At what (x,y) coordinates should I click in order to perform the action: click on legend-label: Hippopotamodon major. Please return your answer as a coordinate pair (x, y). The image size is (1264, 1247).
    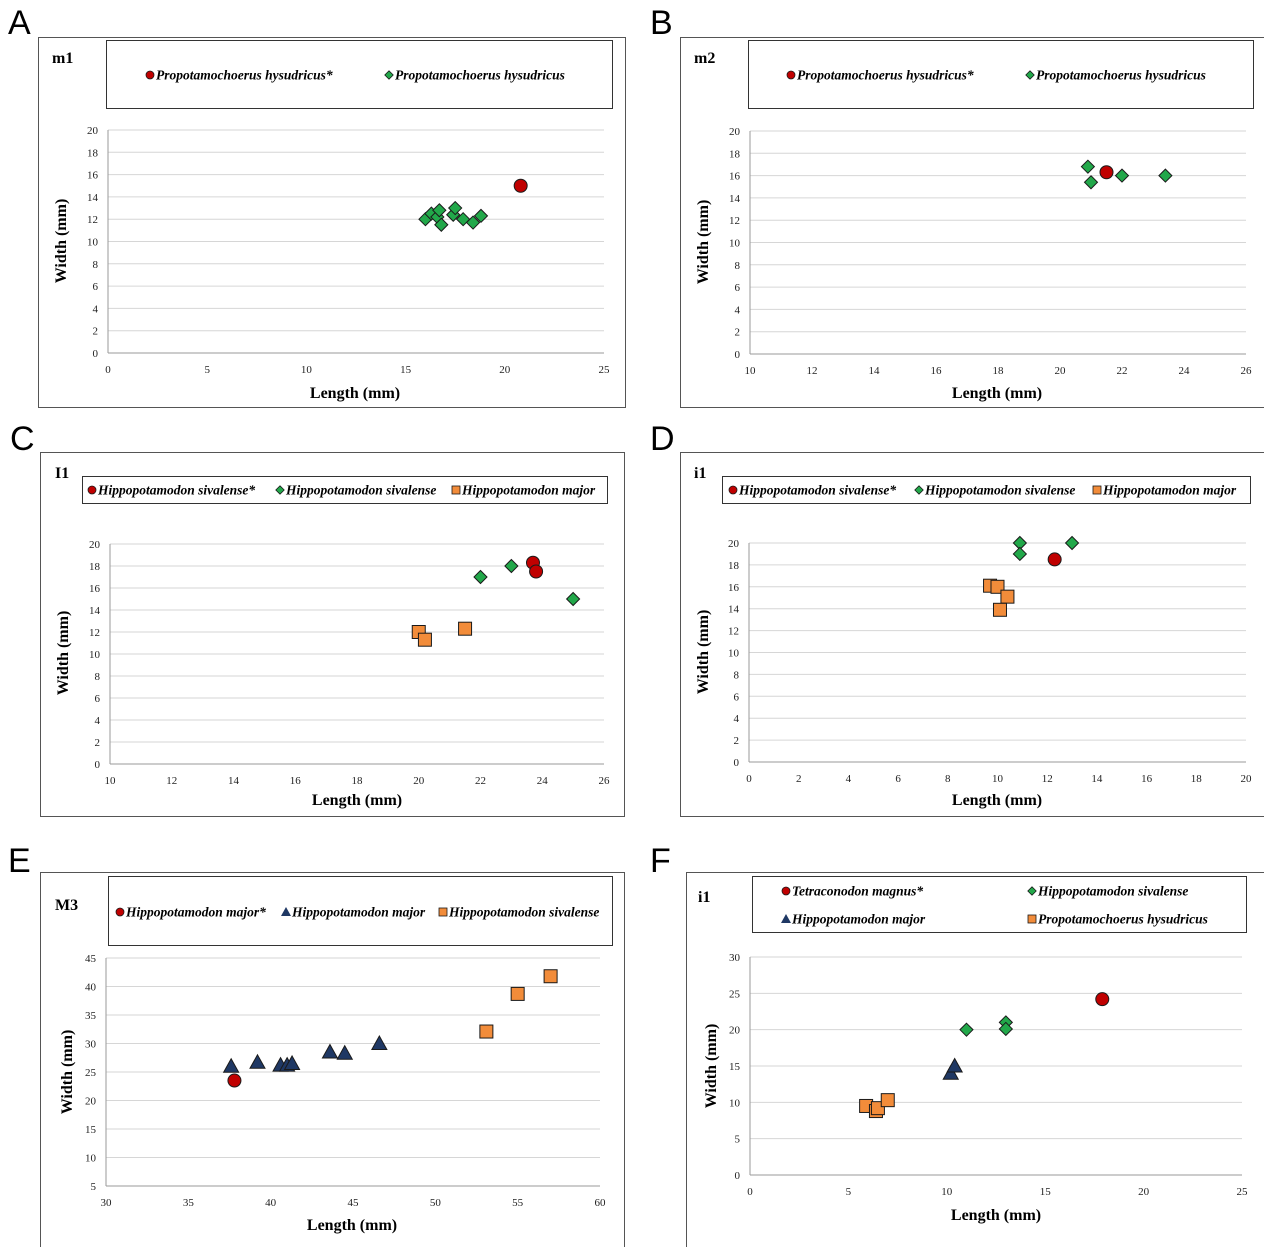
    Looking at the image, I should click on (1169, 490).